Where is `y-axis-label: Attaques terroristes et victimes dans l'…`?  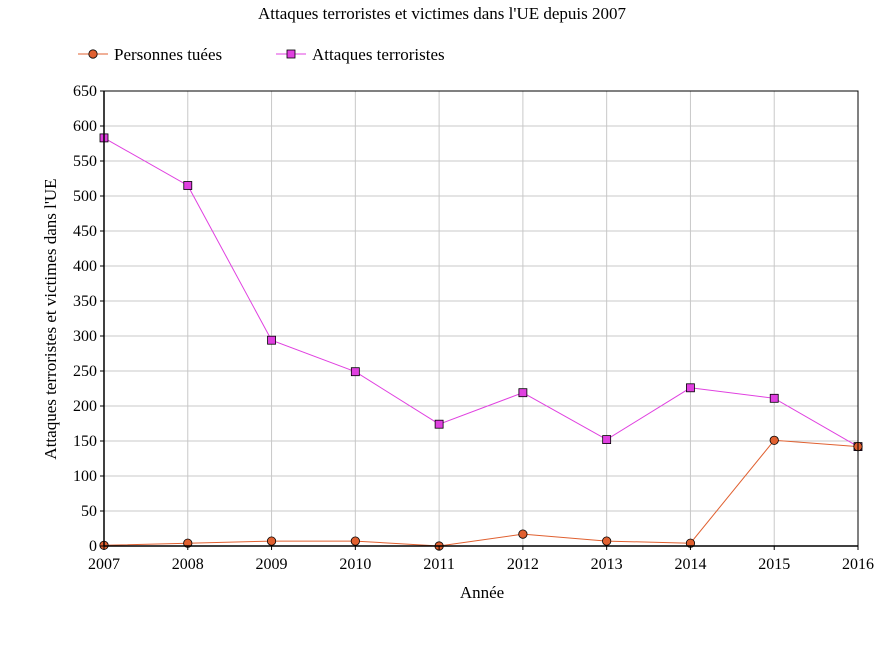
y-axis-label: Attaques terroristes et victimes dans l'… is located at coordinates (50, 318).